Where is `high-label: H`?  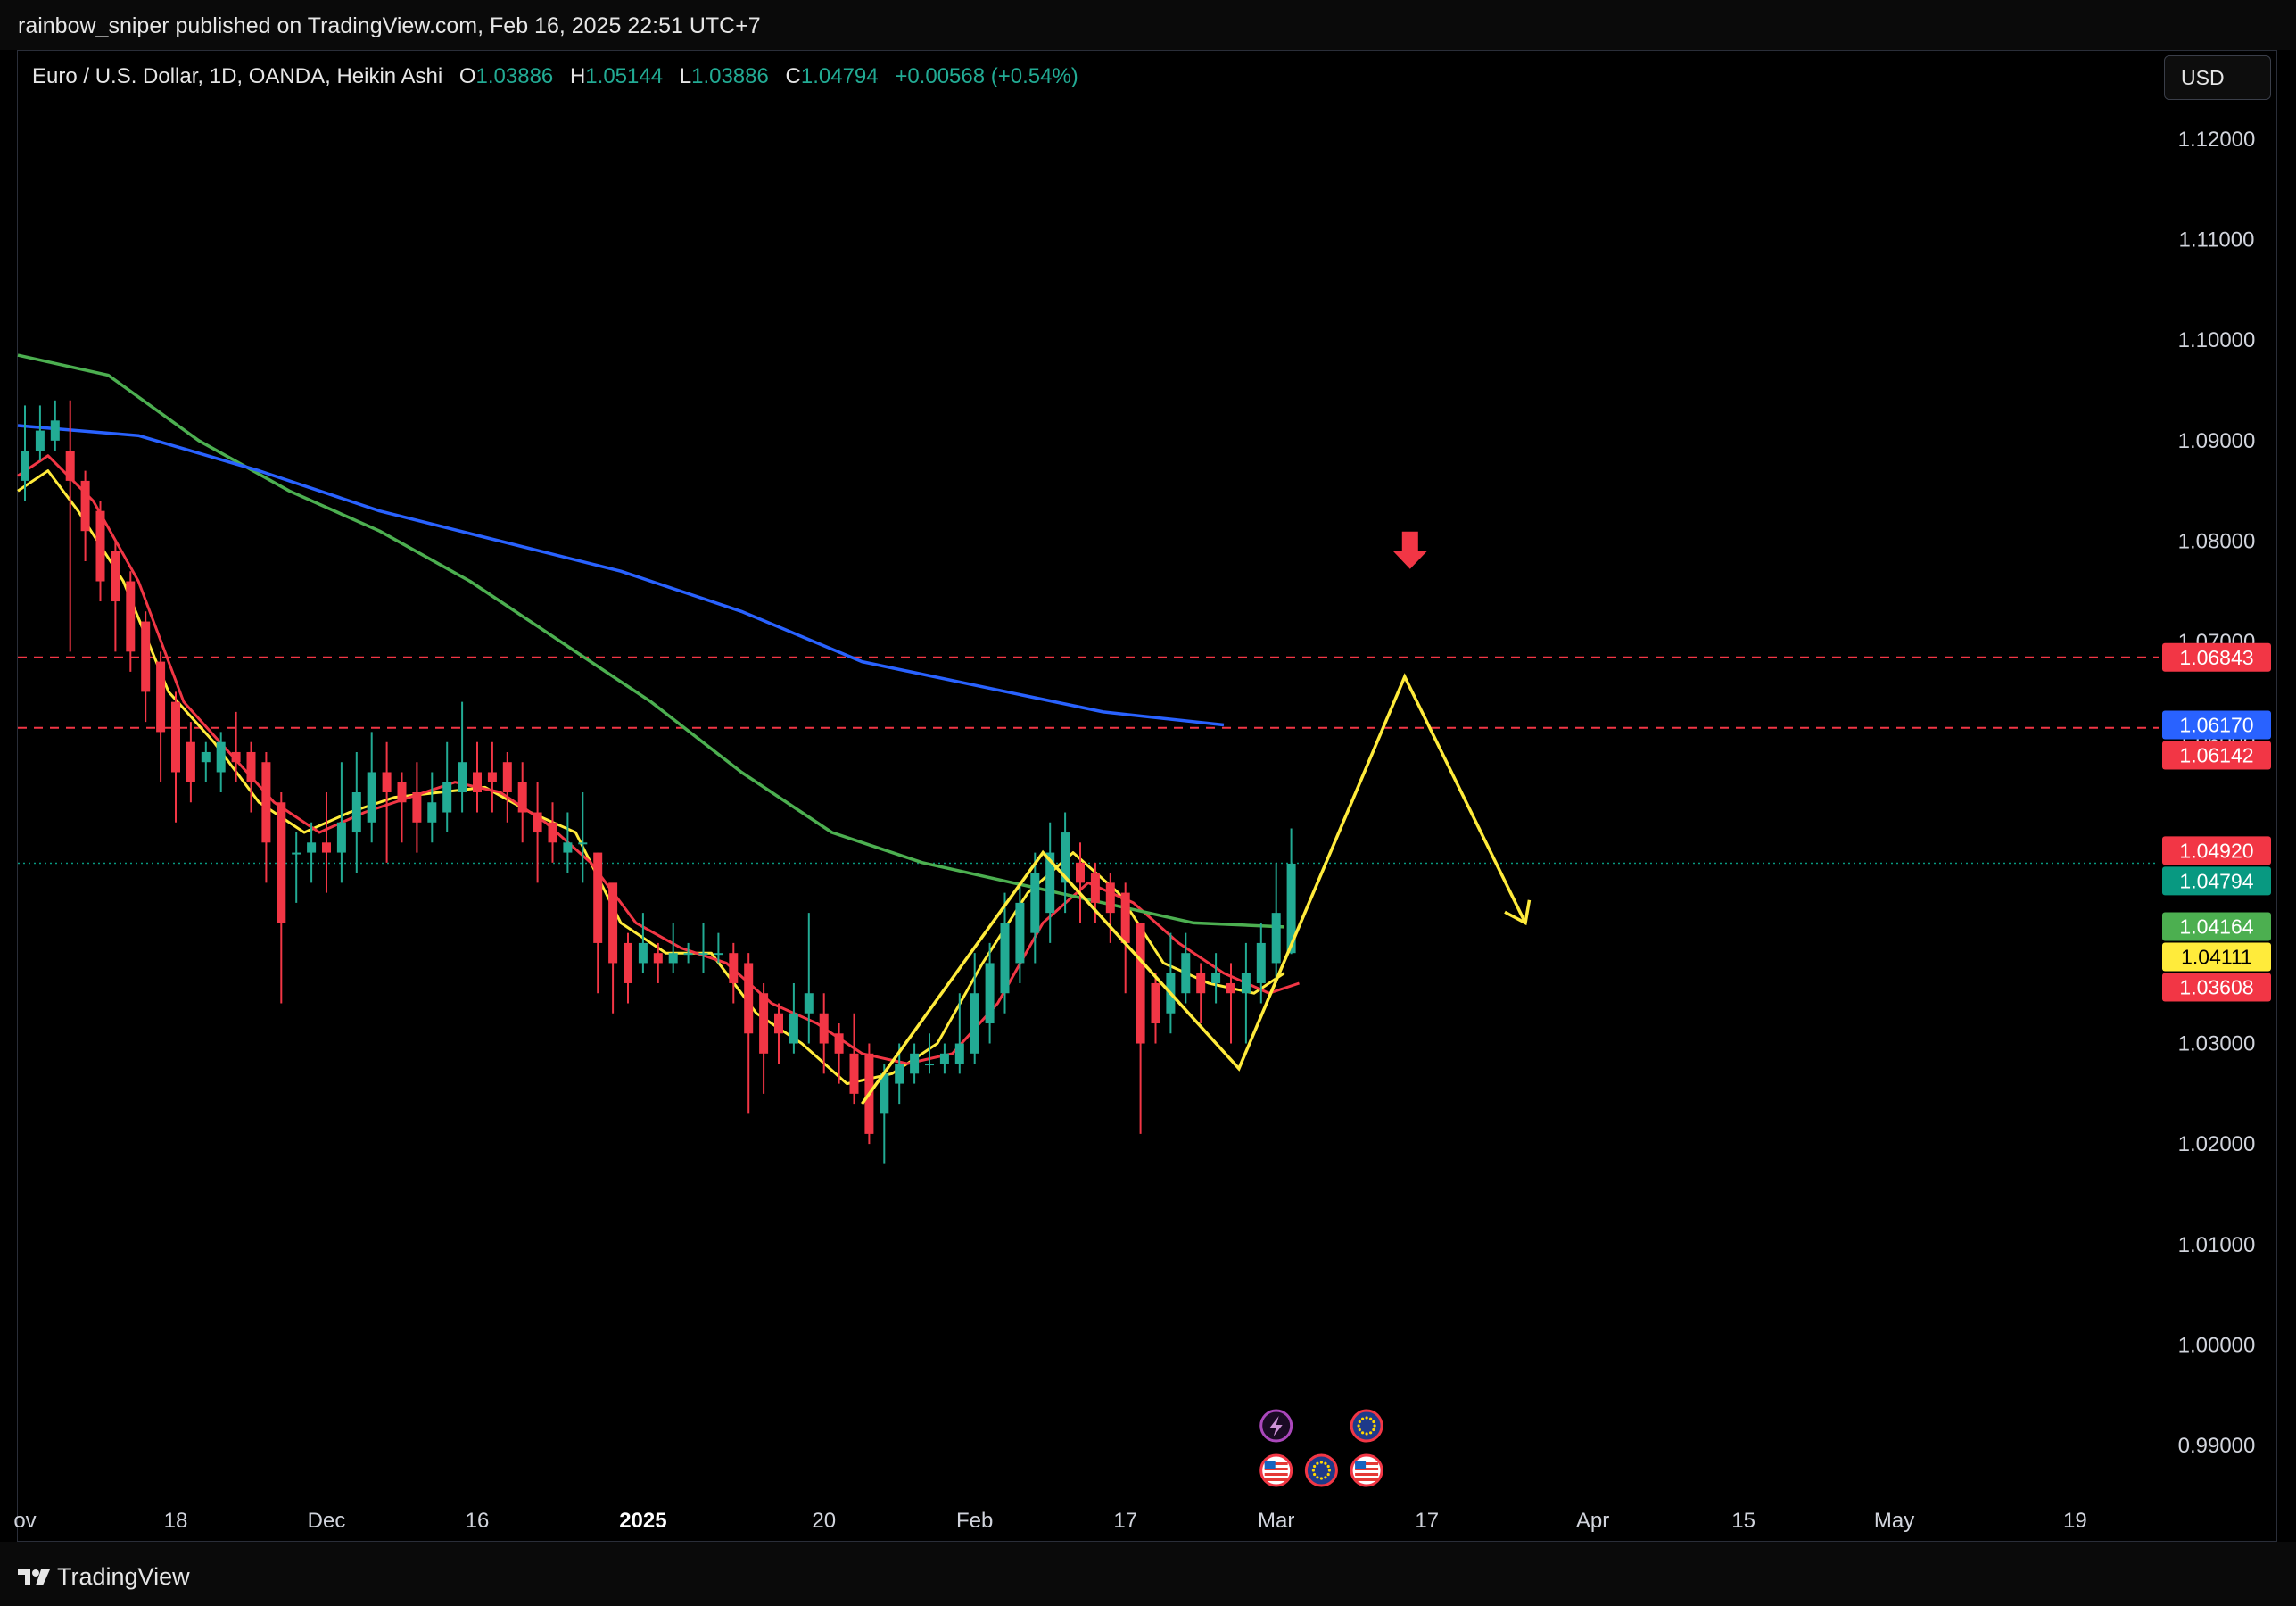
high-label: H is located at coordinates (577, 76).